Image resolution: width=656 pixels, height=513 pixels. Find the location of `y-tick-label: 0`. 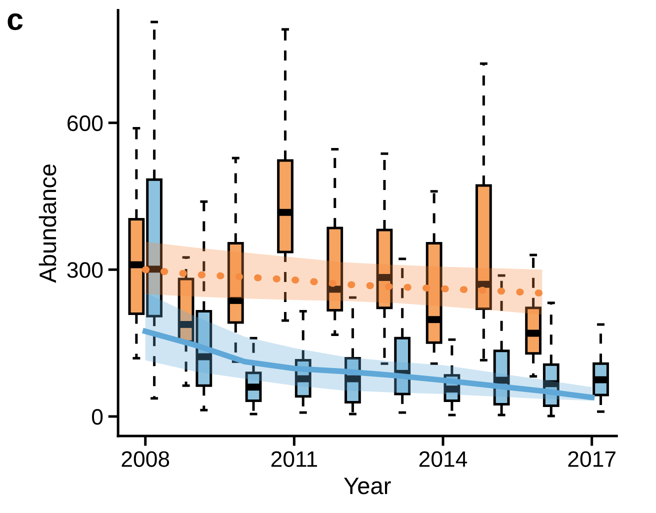

y-tick-label: 0 is located at coordinates (97, 417).